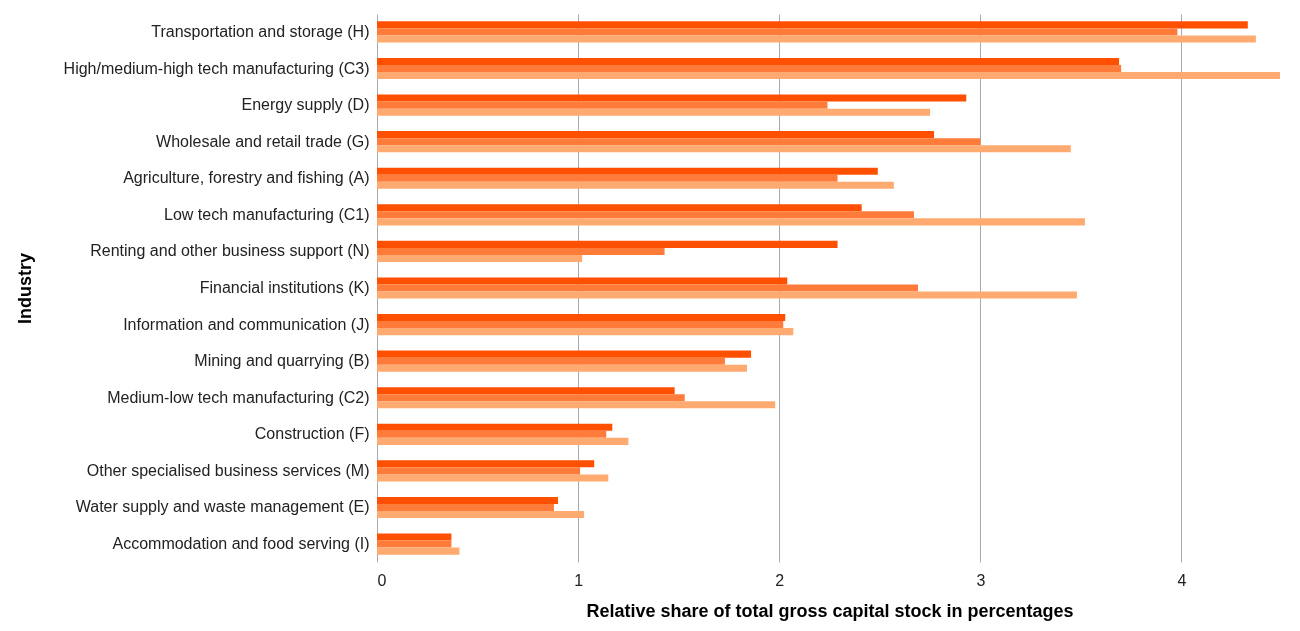  I want to click on y-tick-label: Wholesale and retail trade (G), so click(263, 141).